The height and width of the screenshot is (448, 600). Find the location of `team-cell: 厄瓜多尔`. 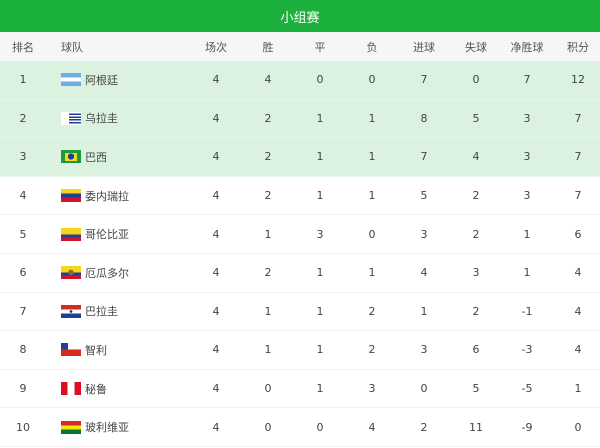

team-cell: 厄瓜多尔 is located at coordinates (95, 273).